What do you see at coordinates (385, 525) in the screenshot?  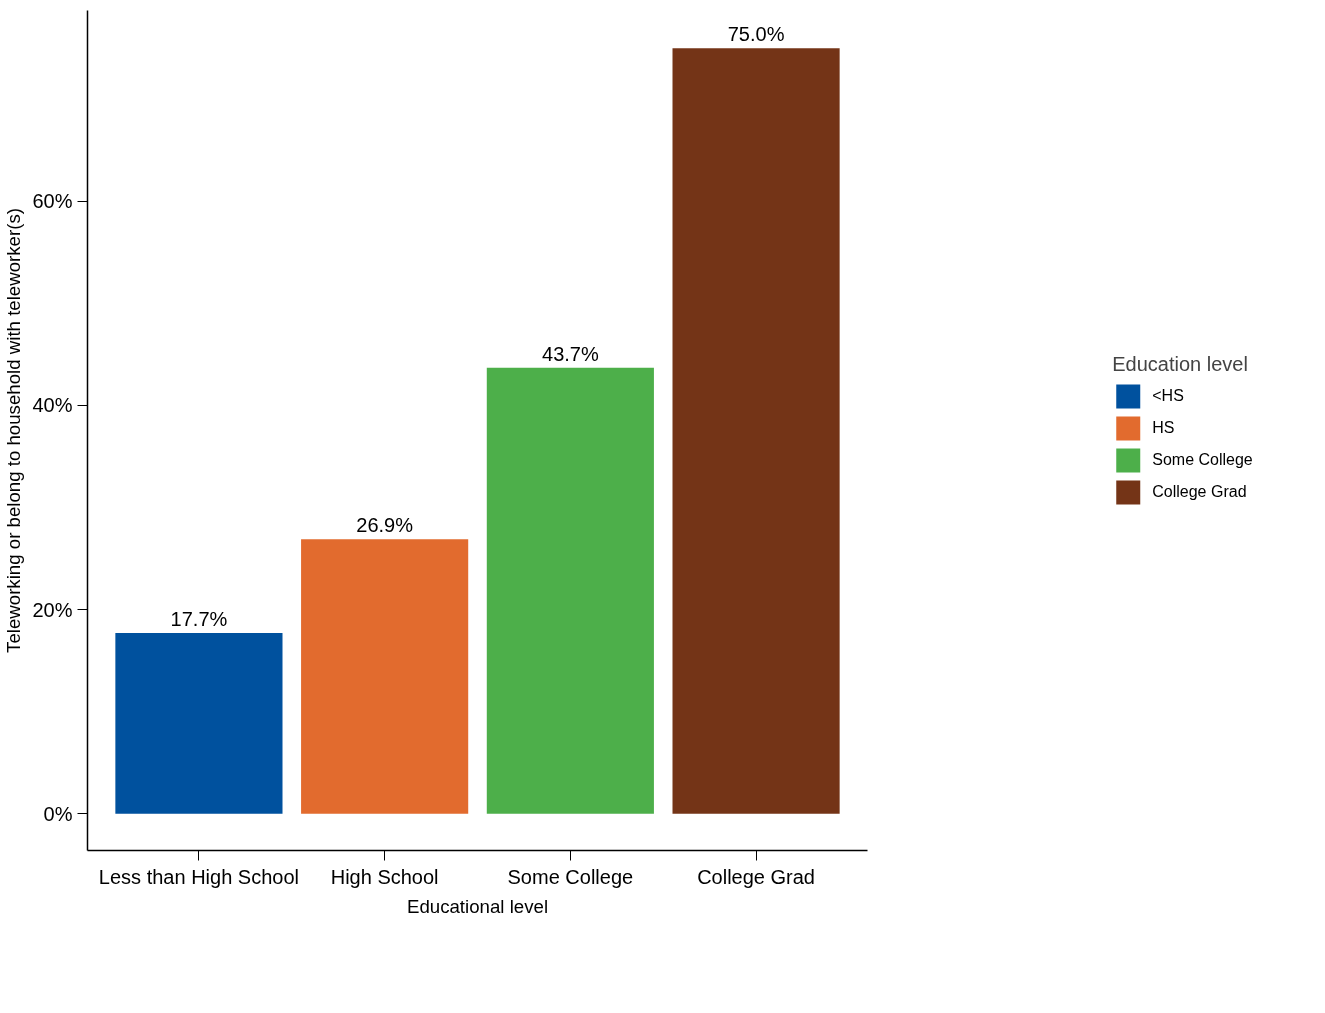 I see `data-label: 26.9%` at bounding box center [385, 525].